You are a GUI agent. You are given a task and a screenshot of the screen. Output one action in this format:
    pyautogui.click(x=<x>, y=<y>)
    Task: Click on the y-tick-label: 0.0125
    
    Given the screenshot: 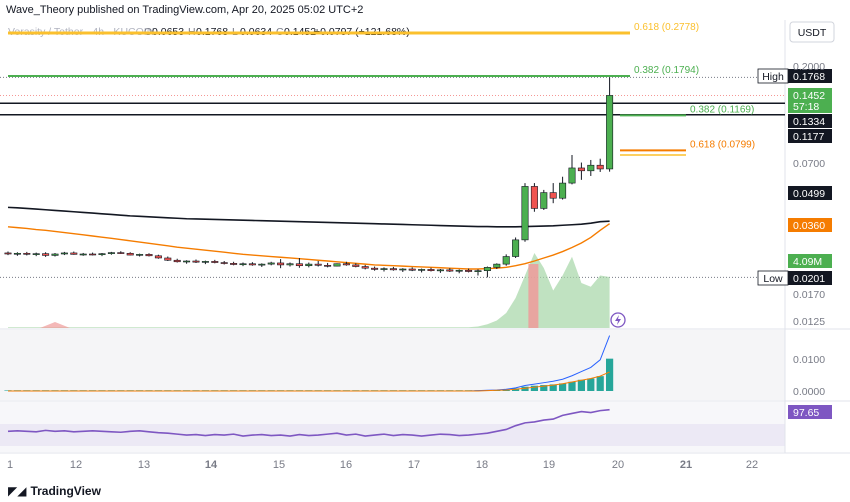 What is the action you would take?
    pyautogui.click(x=809, y=322)
    